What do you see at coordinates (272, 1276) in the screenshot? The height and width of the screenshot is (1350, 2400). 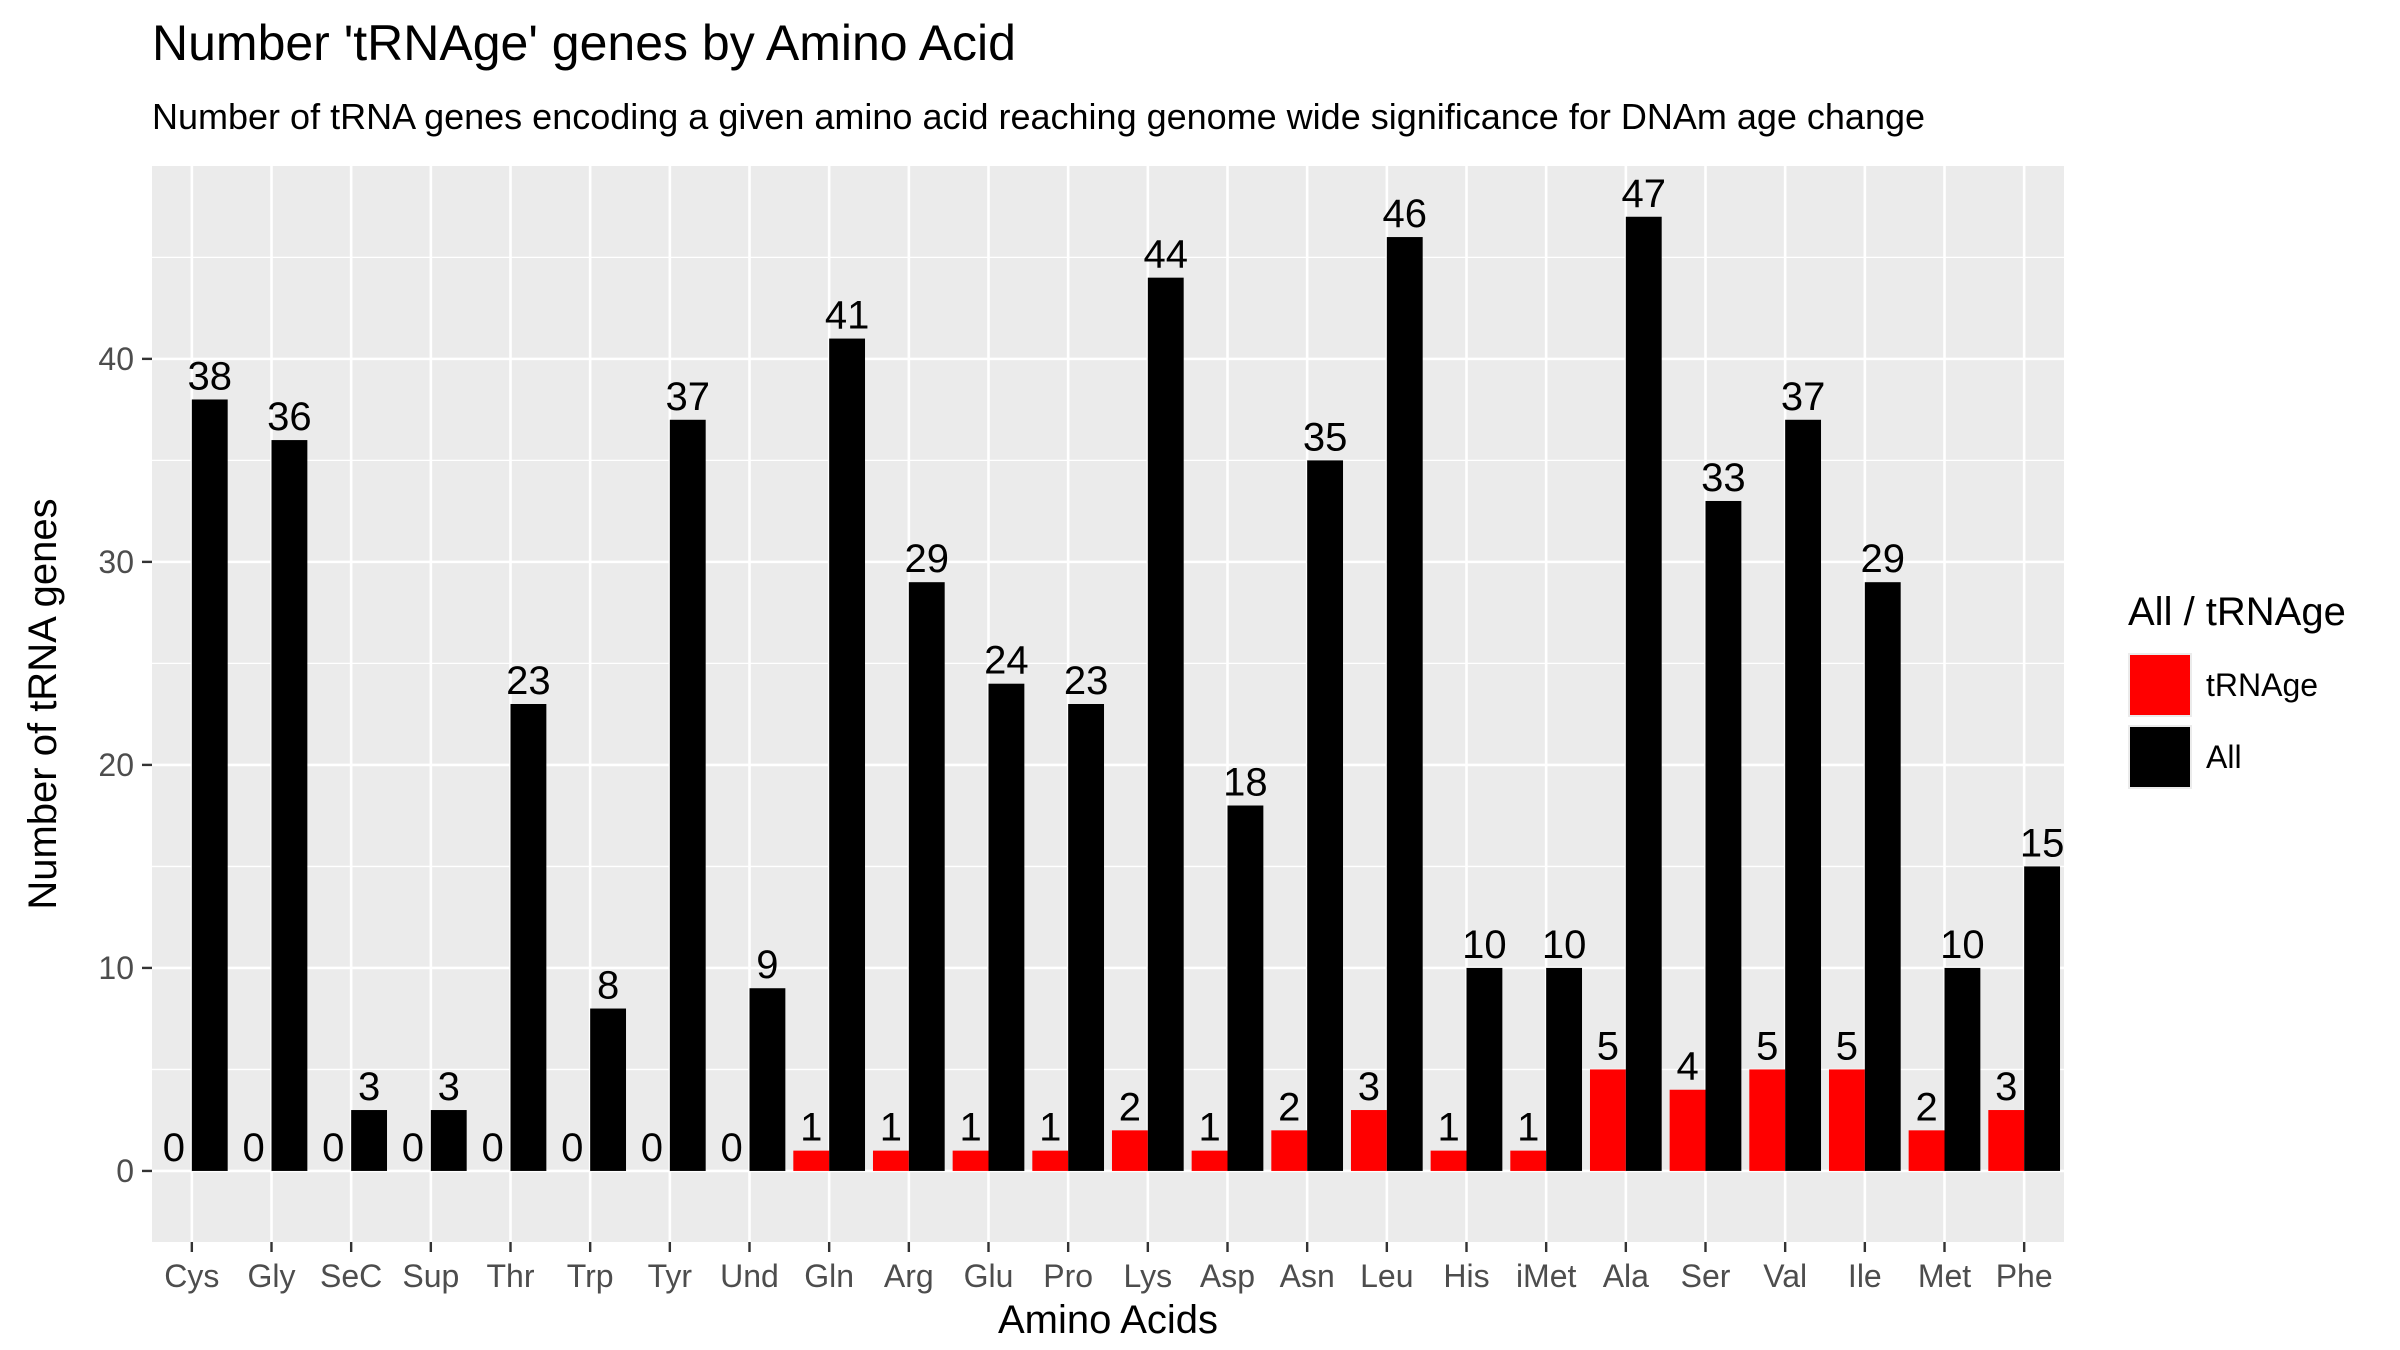 I see `x-tick-label: Gly` at bounding box center [272, 1276].